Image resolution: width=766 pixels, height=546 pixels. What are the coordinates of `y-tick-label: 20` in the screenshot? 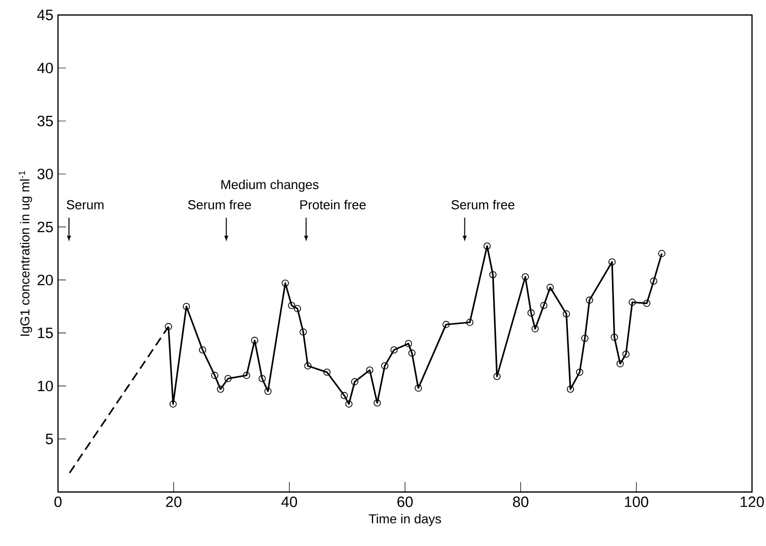 It's located at (45, 280).